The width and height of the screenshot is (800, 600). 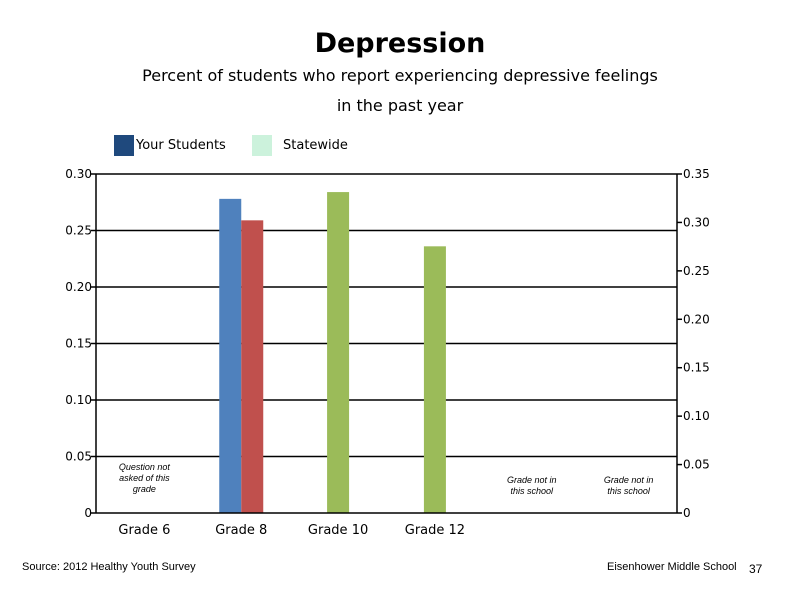 I want to click on y-left-tick-label: 0, so click(x=88, y=513).